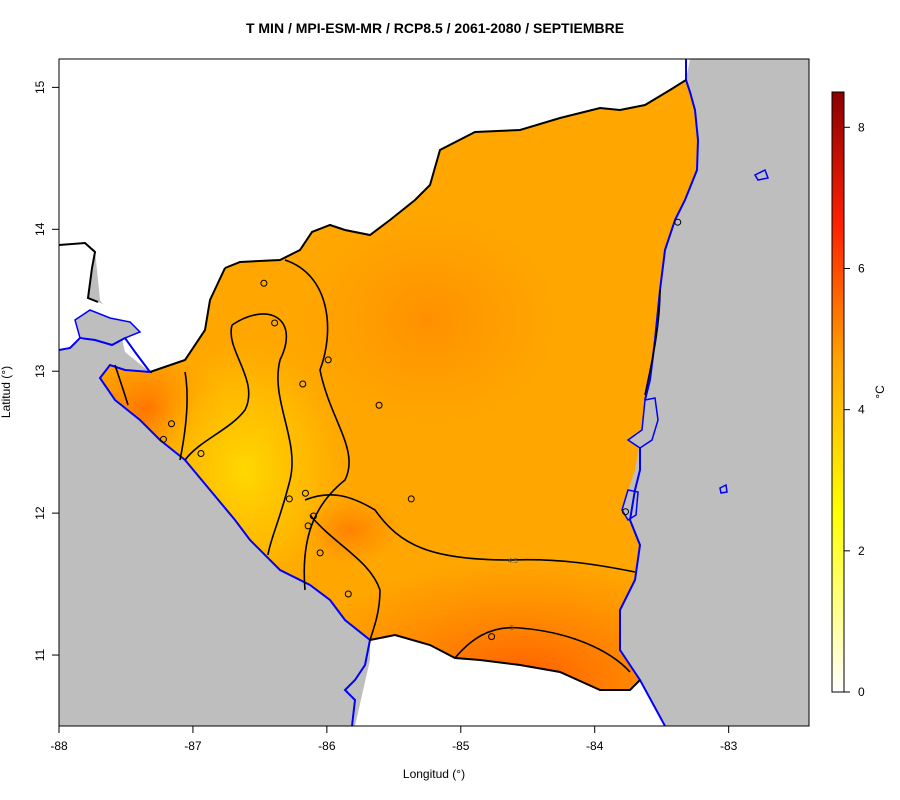 The height and width of the screenshot is (800, 900). Describe the element at coordinates (350, 530) in the screenshot. I see `warm-managua-field` at that location.